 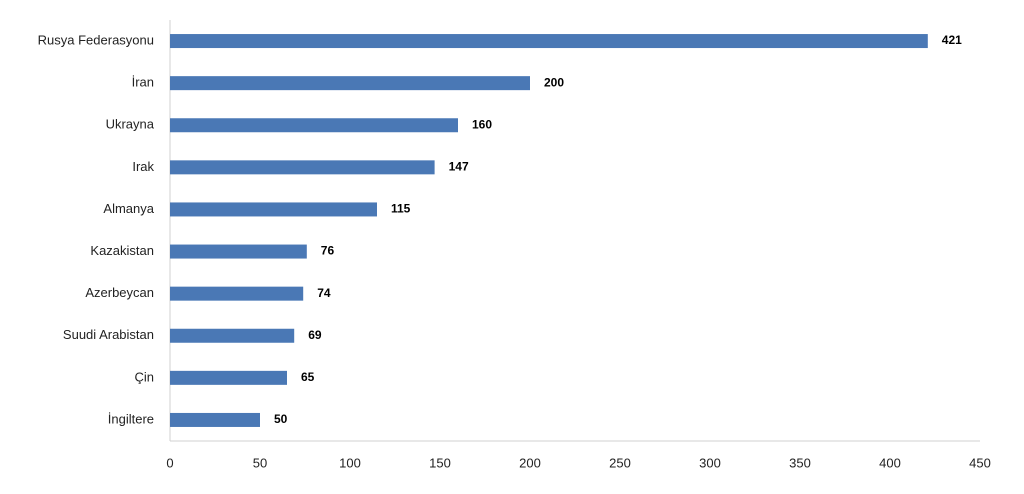 What do you see at coordinates (281, 419) in the screenshot?
I see `value-label: 50` at bounding box center [281, 419].